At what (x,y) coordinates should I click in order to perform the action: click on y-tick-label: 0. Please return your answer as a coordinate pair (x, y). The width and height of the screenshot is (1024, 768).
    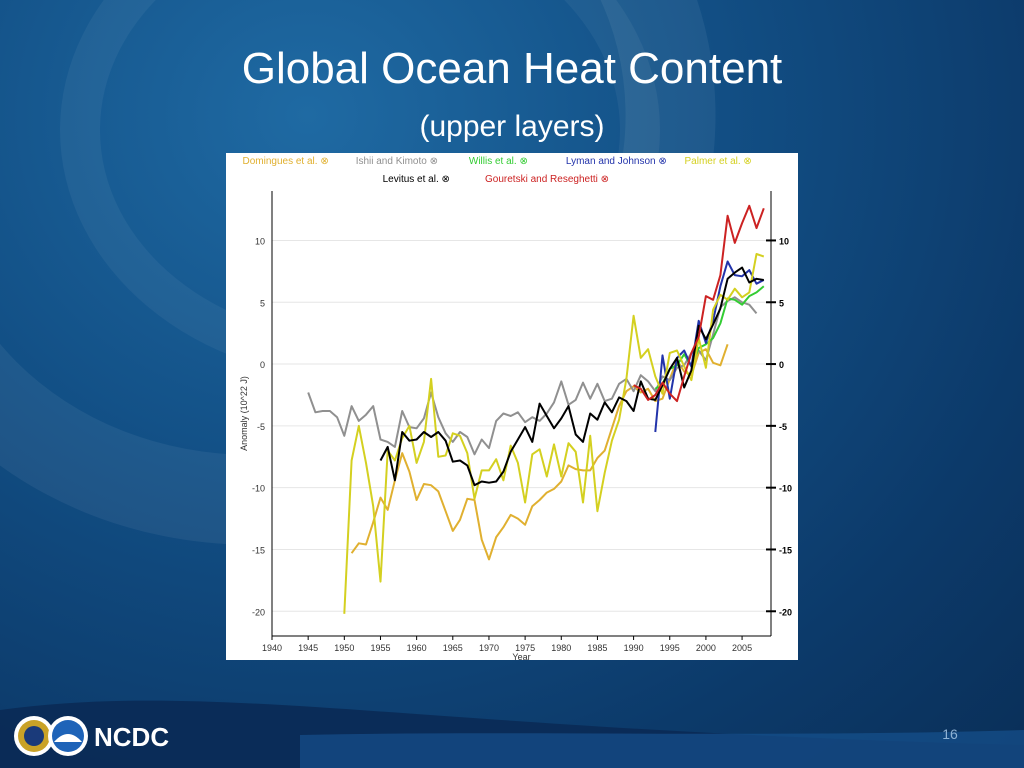
    Looking at the image, I should click on (262, 365).